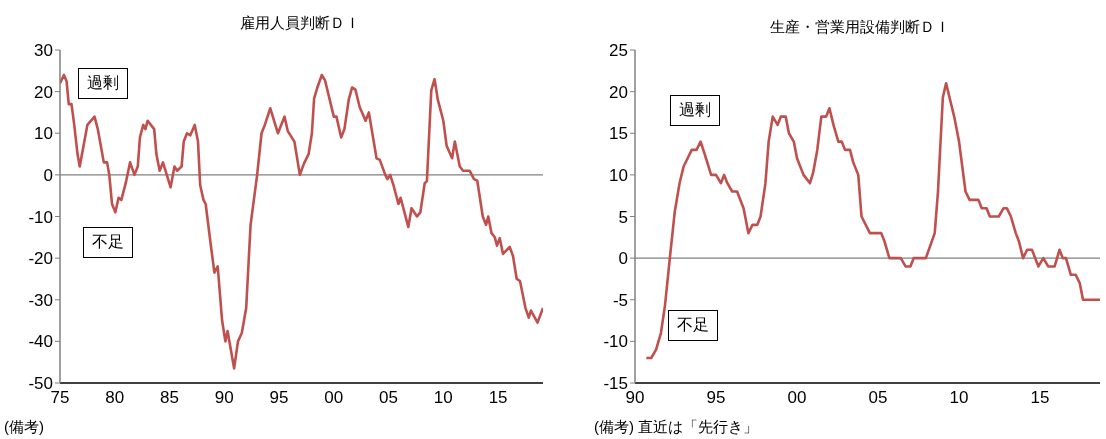 The width and height of the screenshot is (1106, 439). Describe the element at coordinates (623, 217) in the screenshot. I see `y-tick-label: 5` at that location.